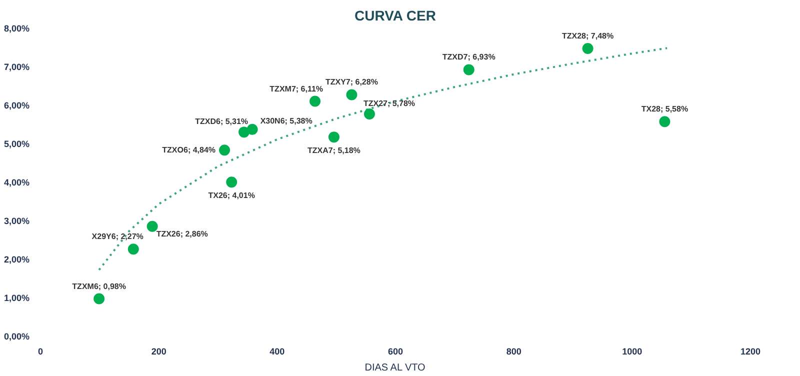 The width and height of the screenshot is (800, 376). Describe the element at coordinates (17, 144) in the screenshot. I see `y-tick-label: 5,00%` at that location.